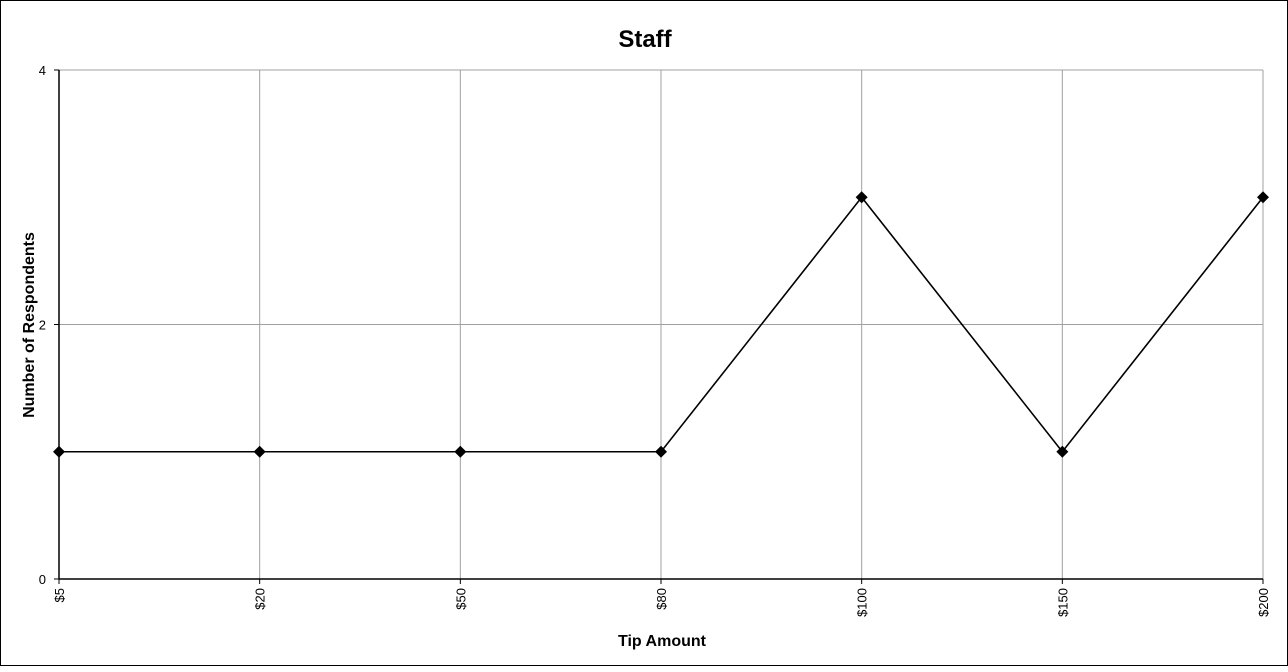  Describe the element at coordinates (862, 602) in the screenshot. I see `x-tick-label: $100` at that location.